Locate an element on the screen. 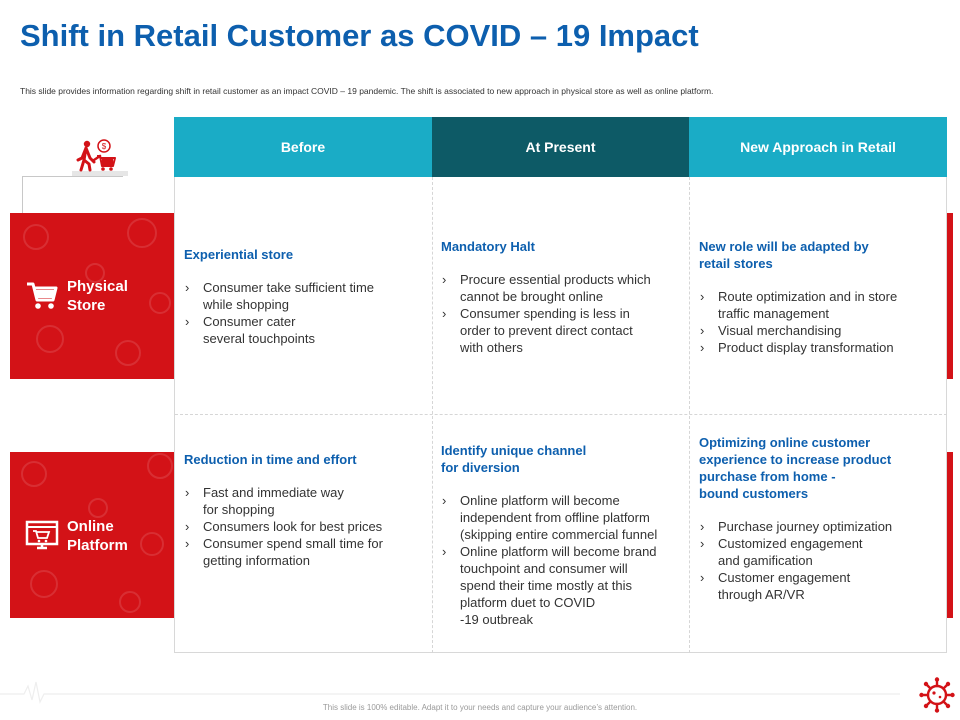  list-item: Purchase journey optimization is located at coordinates (811, 526).